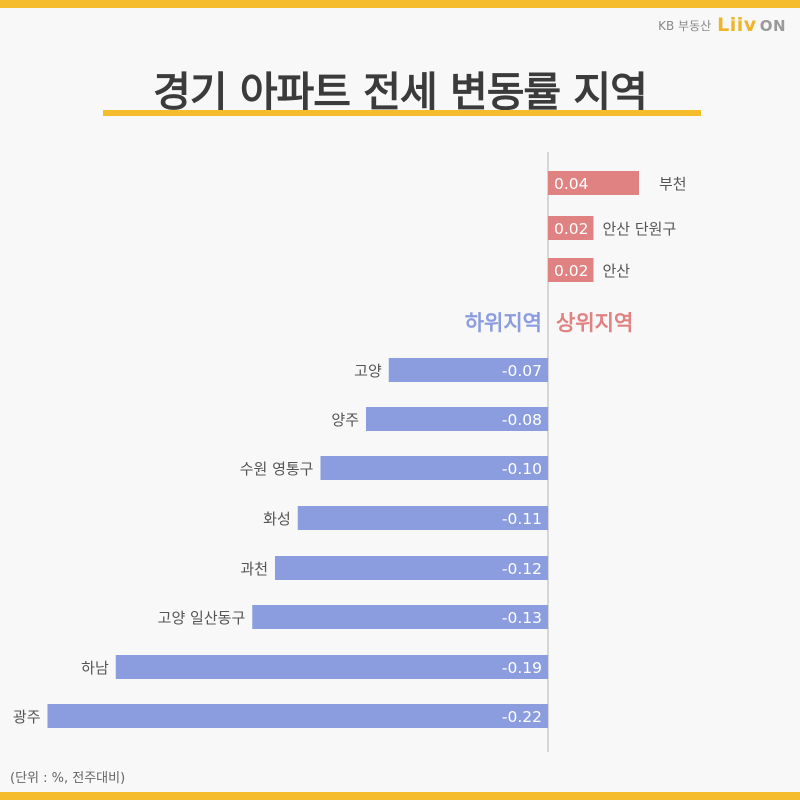 The height and width of the screenshot is (800, 800). I want to click on unit-note: (단위 : %, 전주대비), so click(68, 778).